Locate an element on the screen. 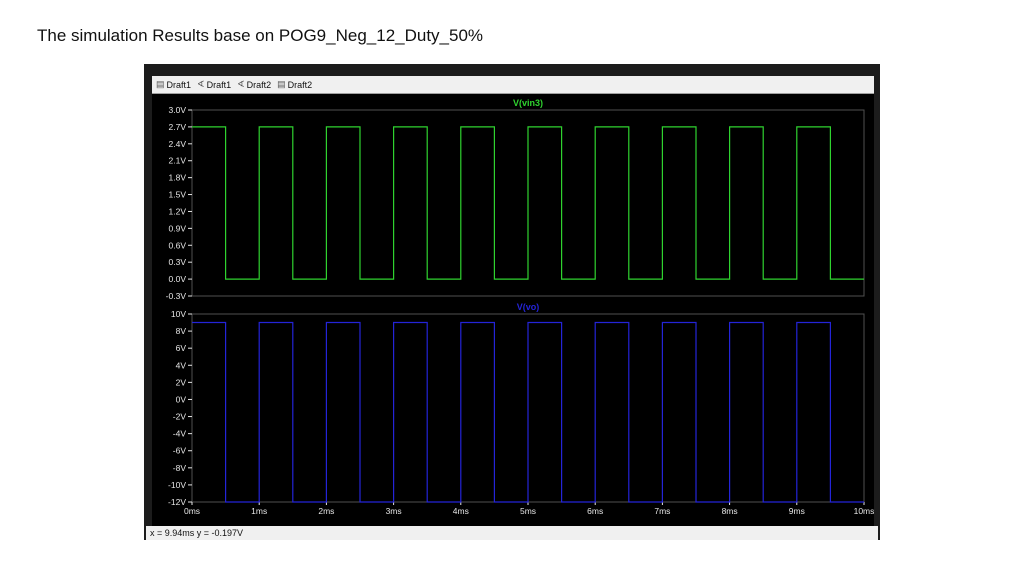 This screenshot has width=1024, height=576. y-tick-label-bottom: 6V is located at coordinates (181, 348).